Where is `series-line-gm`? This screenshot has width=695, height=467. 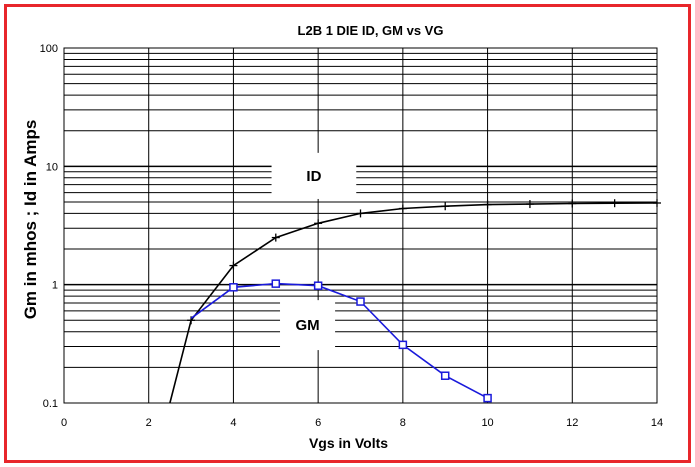 series-line-gm is located at coordinates (339, 340).